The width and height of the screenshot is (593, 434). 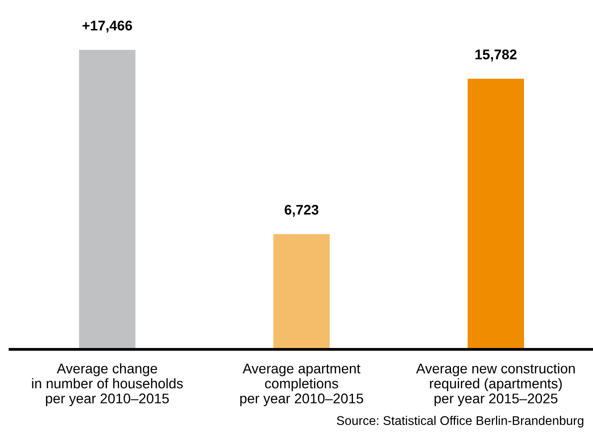 What do you see at coordinates (495, 384) in the screenshot?
I see `x-tick-label: Average new construction required (apartments) per year 2015–2025` at bounding box center [495, 384].